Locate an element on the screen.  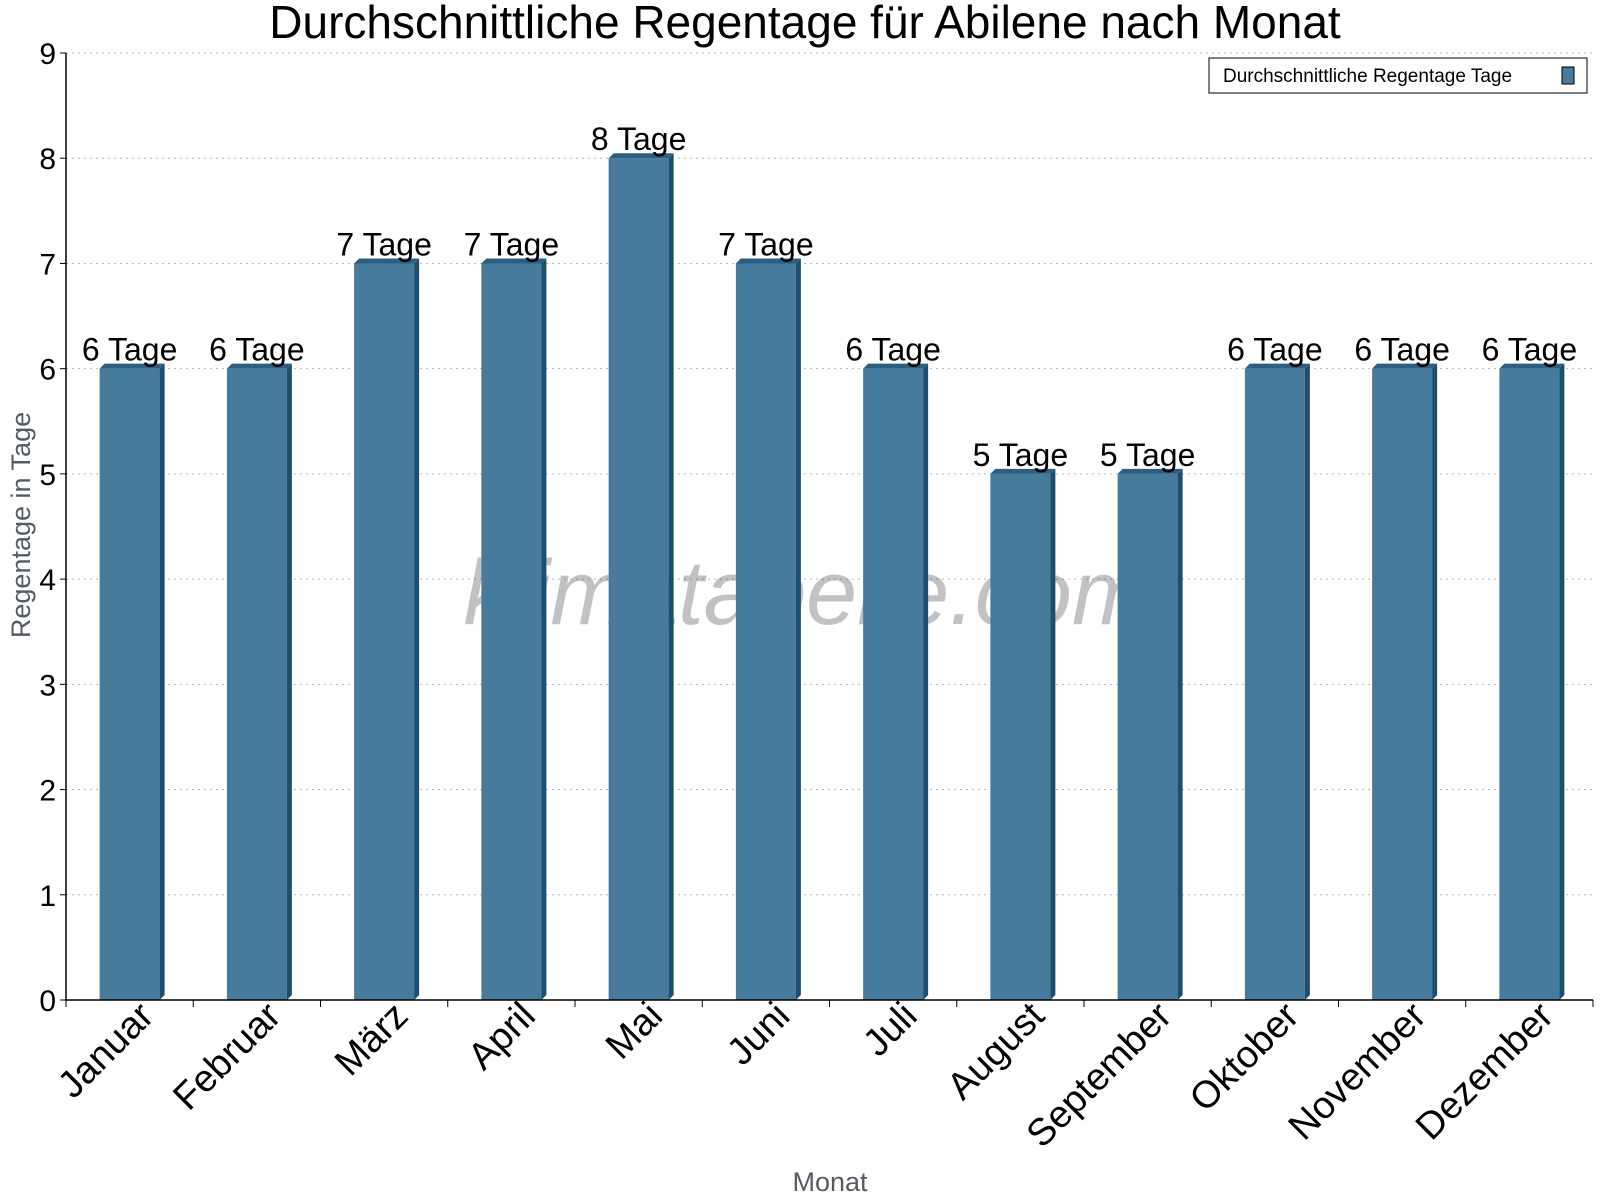
y-tick-label: 0 is located at coordinates (47, 1001).